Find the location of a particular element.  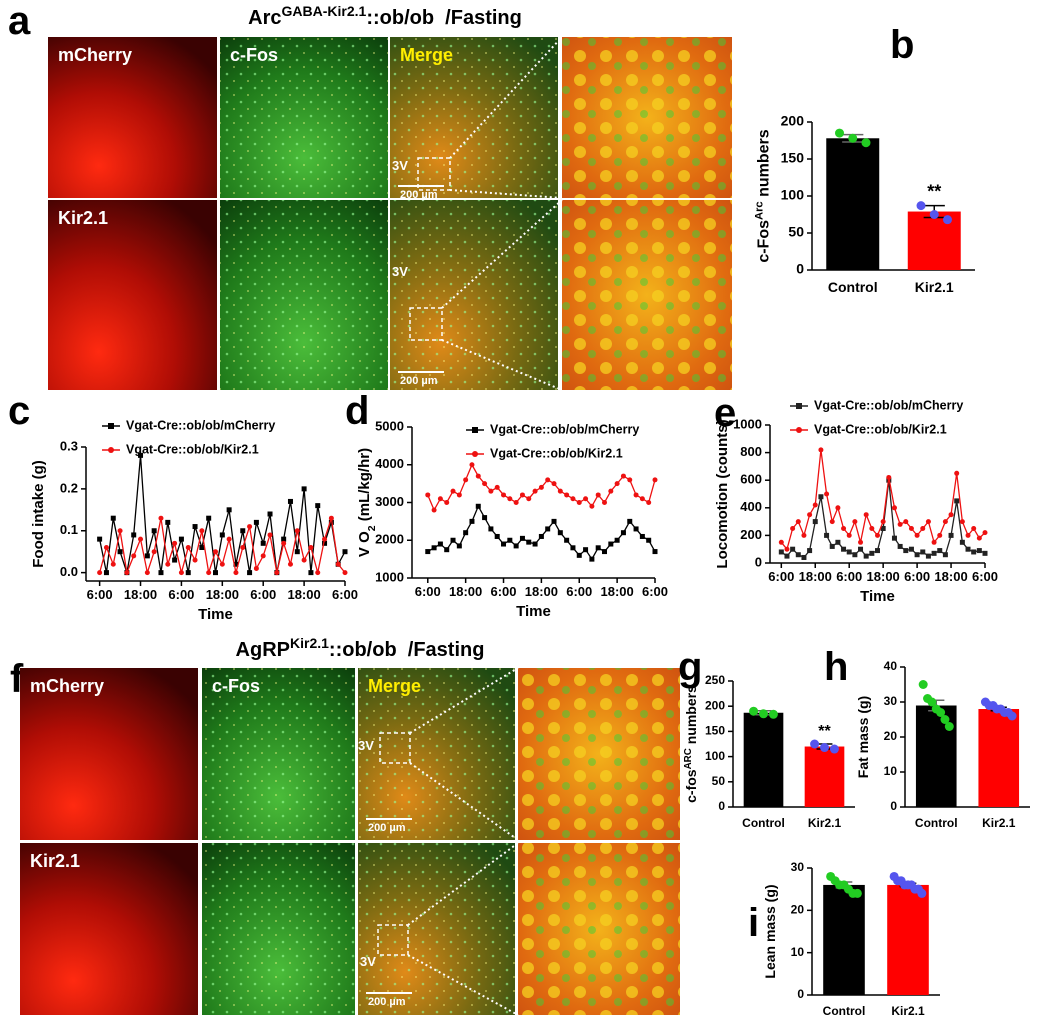

y-axis-label: Food intake (g) is located at coordinates (38, 514).